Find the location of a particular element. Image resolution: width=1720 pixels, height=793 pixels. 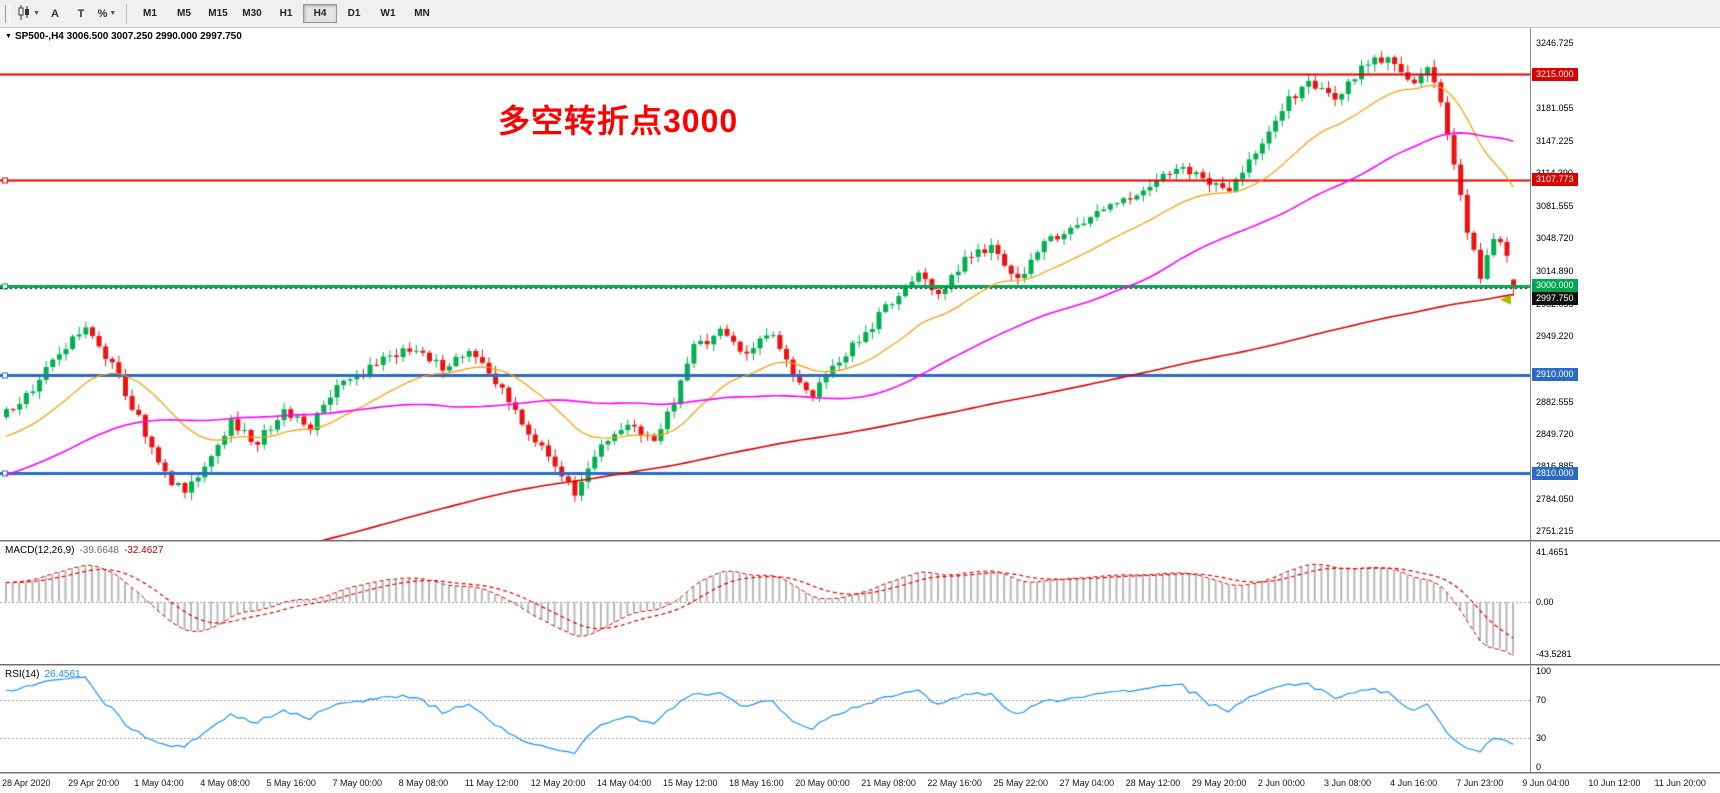

rsi-label: RSI(14) 26.4561 is located at coordinates (45, 674).